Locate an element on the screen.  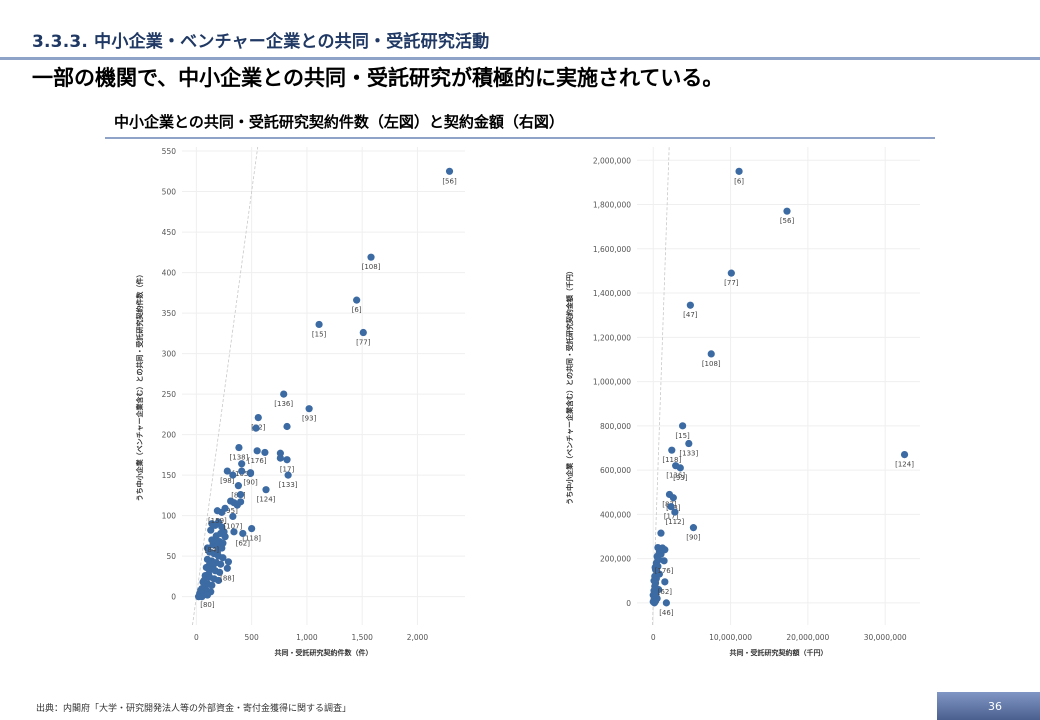
y-tick-label: 1,600,000 is located at coordinates (612, 249).